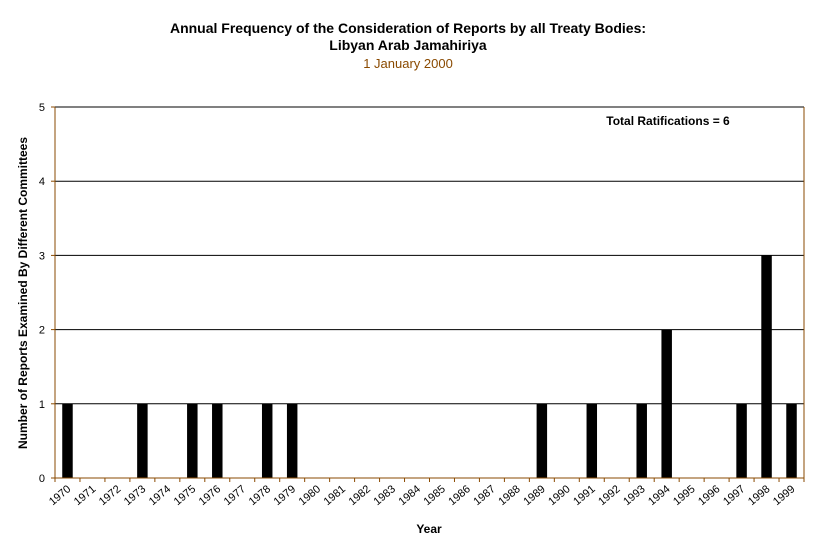 The width and height of the screenshot is (817, 554). Describe the element at coordinates (192, 440) in the screenshot. I see `bar-1975` at that location.